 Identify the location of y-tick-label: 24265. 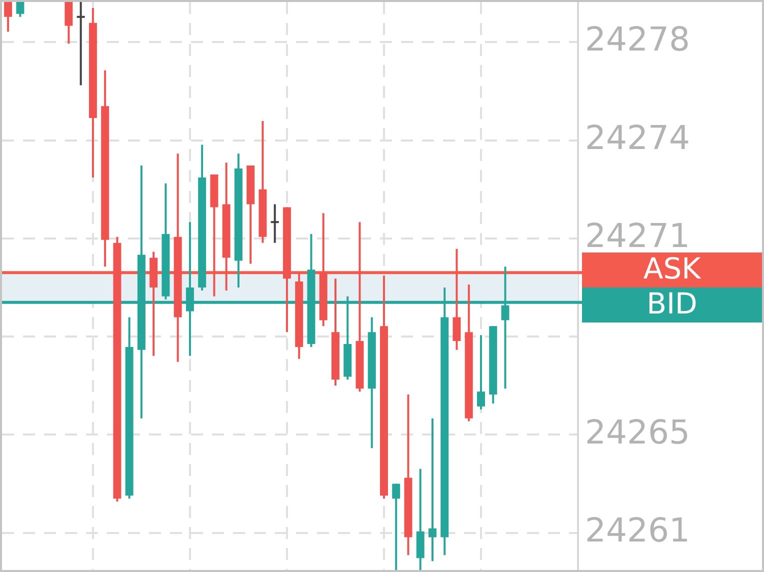
(637, 432).